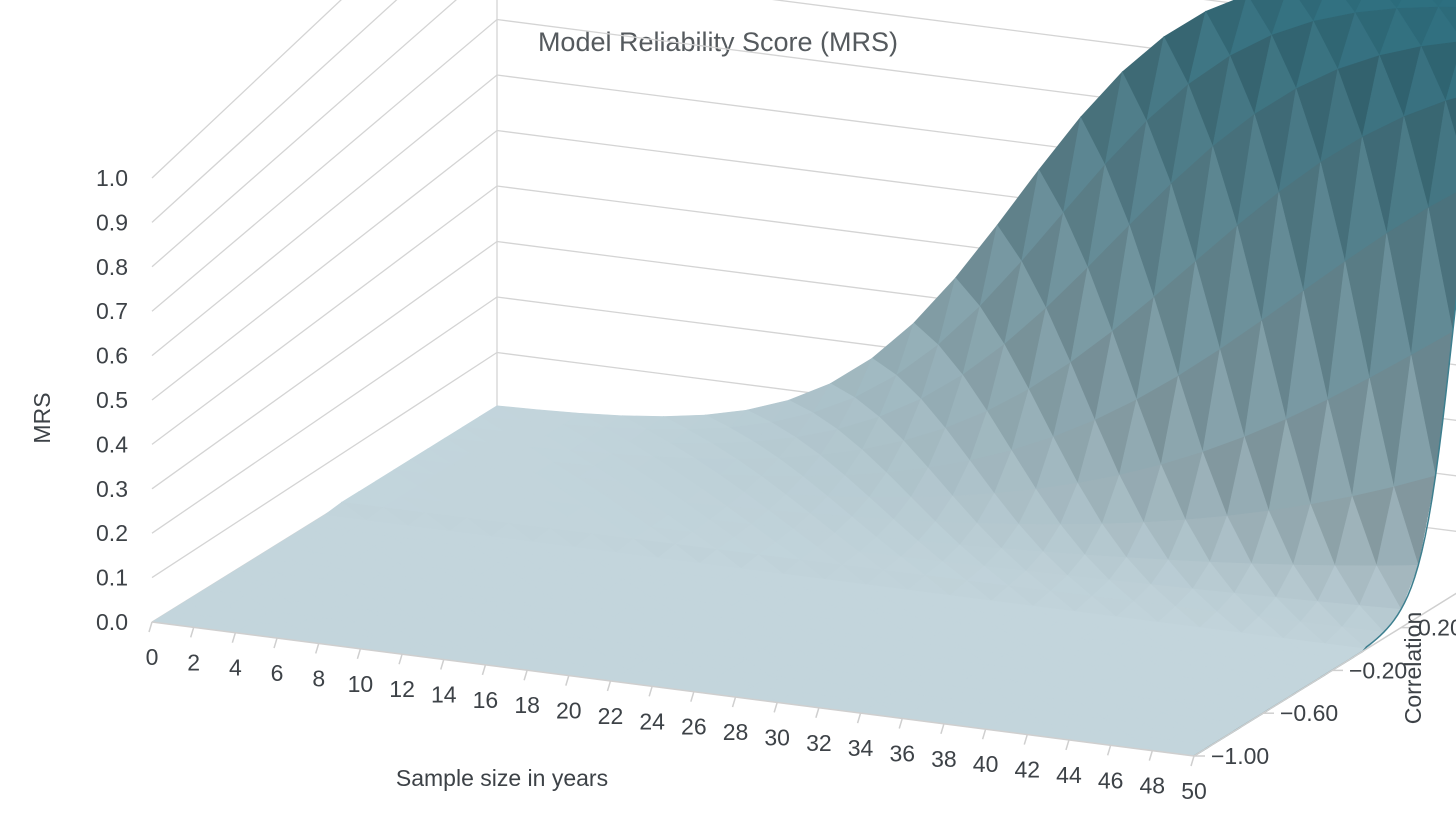 The image size is (1456, 832). Describe the element at coordinates (1413, 668) in the screenshot. I see `y-axis-title: Correlation` at that location.